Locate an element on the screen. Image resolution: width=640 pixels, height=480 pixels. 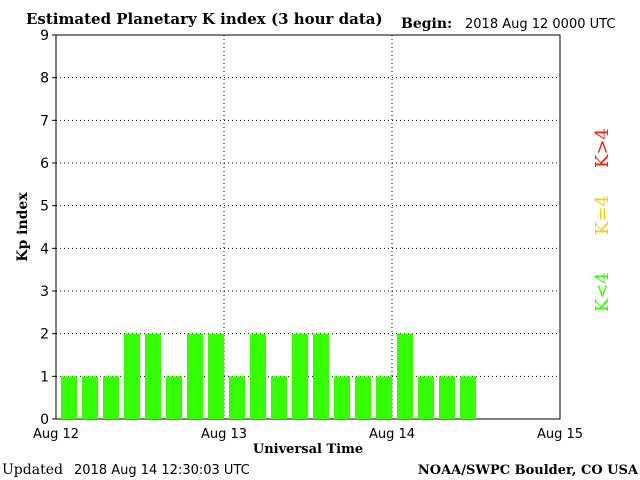
y-tick-label: 1 is located at coordinates (44, 377).